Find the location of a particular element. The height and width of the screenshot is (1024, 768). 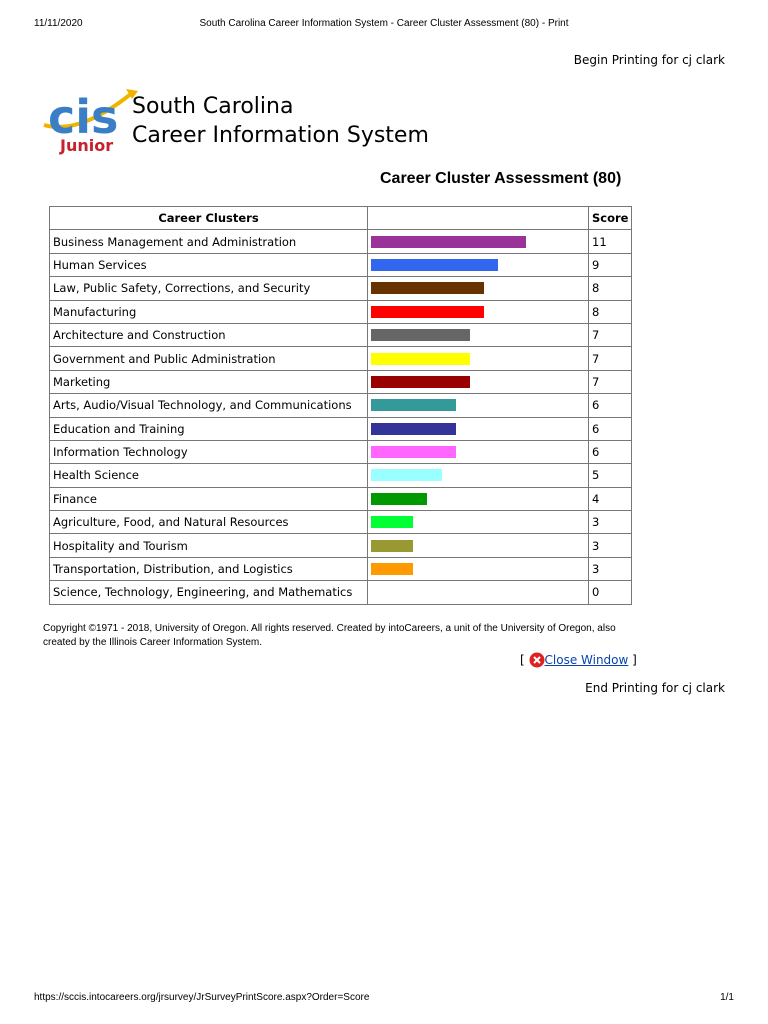

score: 0 is located at coordinates (610, 592).